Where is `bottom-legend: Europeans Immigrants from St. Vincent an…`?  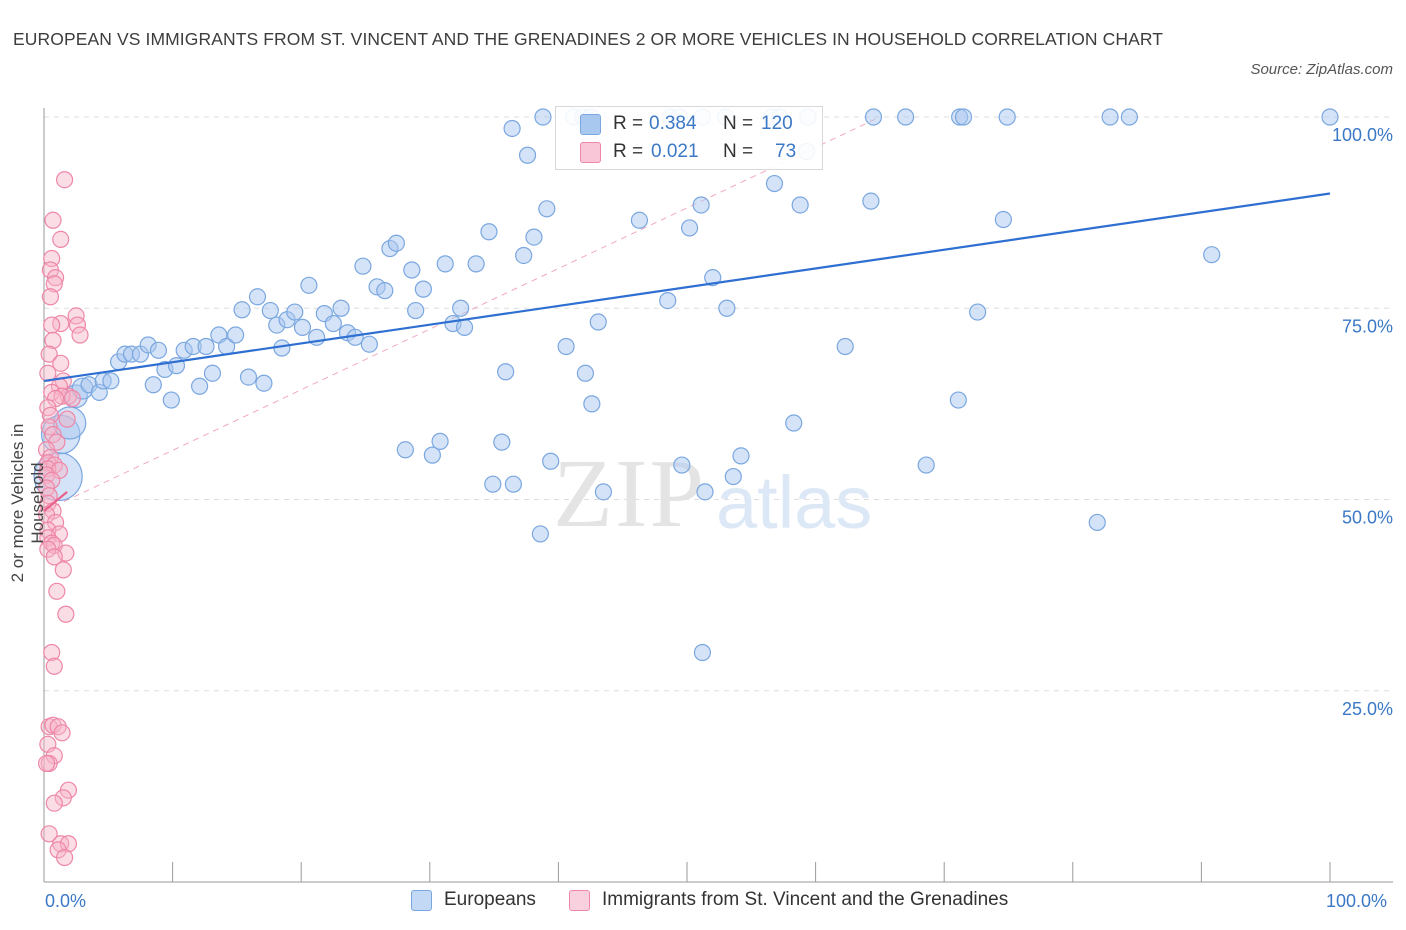
bottom-legend: Europeans Immigrants from St. Vincent an… is located at coordinates (703, 903).